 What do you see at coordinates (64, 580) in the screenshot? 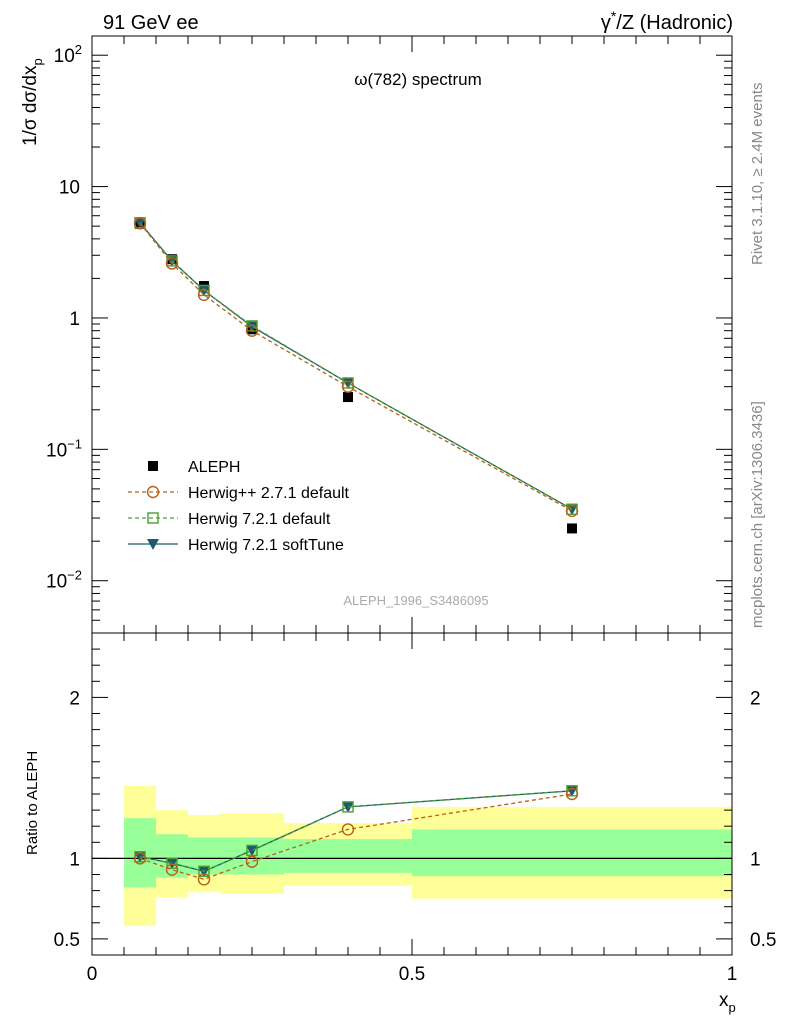
I see `y-tick-label: 10⁻²` at bounding box center [64, 580].